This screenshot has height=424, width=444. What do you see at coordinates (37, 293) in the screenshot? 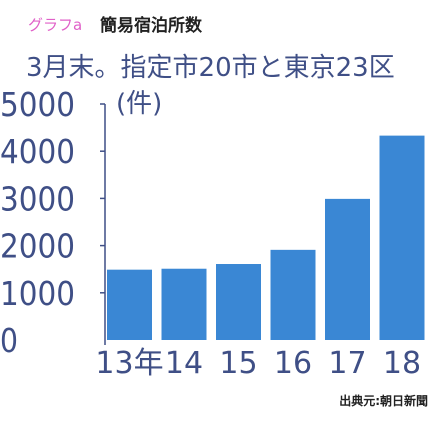
I see `y-tick-label: 1000` at bounding box center [37, 293].